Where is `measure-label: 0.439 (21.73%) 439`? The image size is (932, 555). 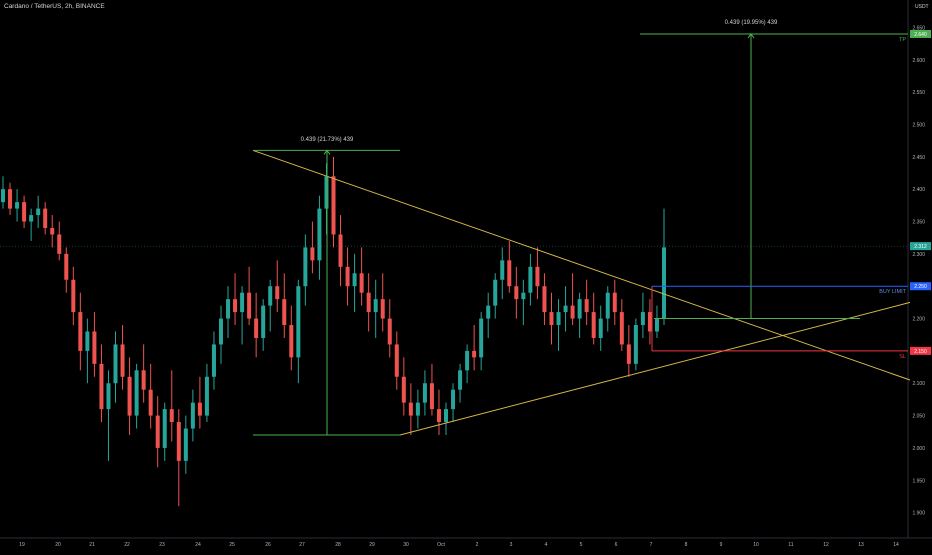
measure-label: 0.439 (21.73%) 439 is located at coordinates (327, 140).